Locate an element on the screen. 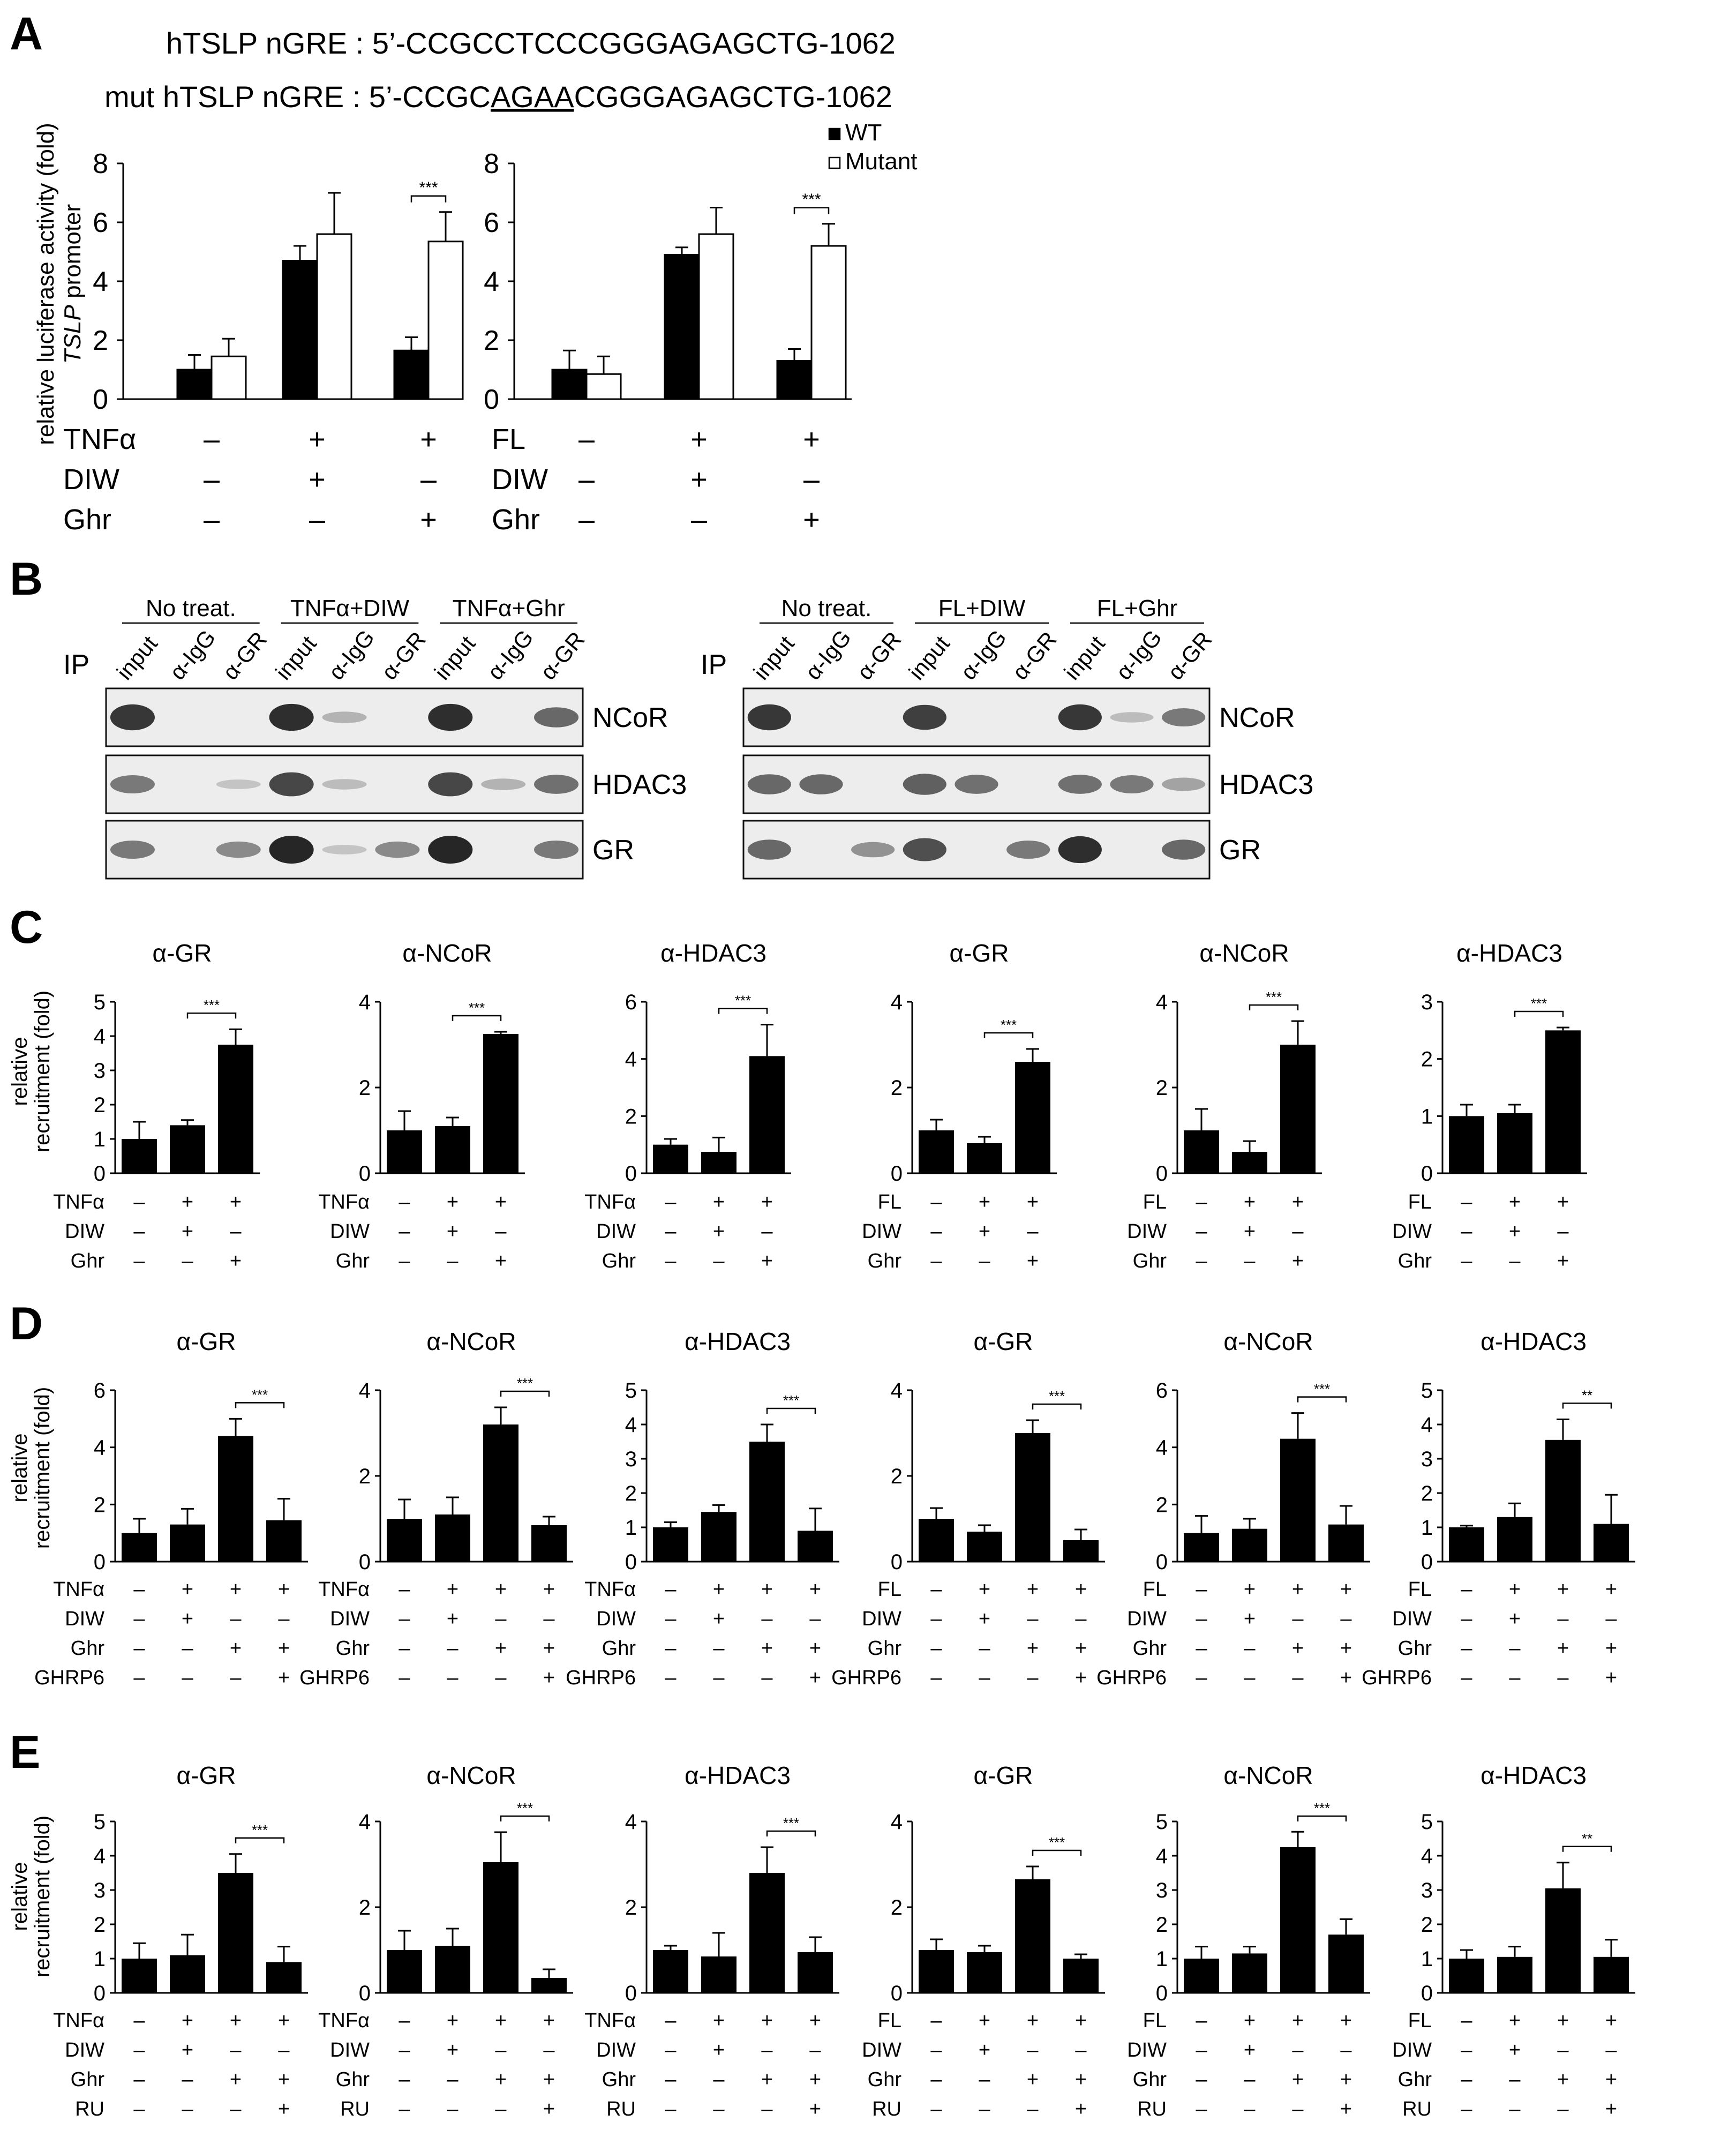  sig-bracket is located at coordinates (1057, 1852).